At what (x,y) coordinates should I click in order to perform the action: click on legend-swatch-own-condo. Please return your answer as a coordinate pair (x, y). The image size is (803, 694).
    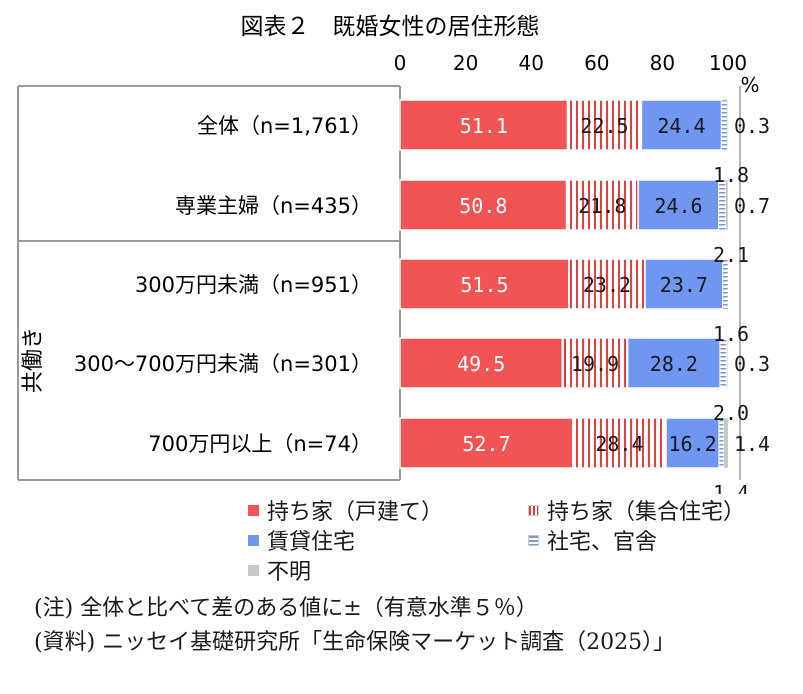
    Looking at the image, I should click on (533, 510).